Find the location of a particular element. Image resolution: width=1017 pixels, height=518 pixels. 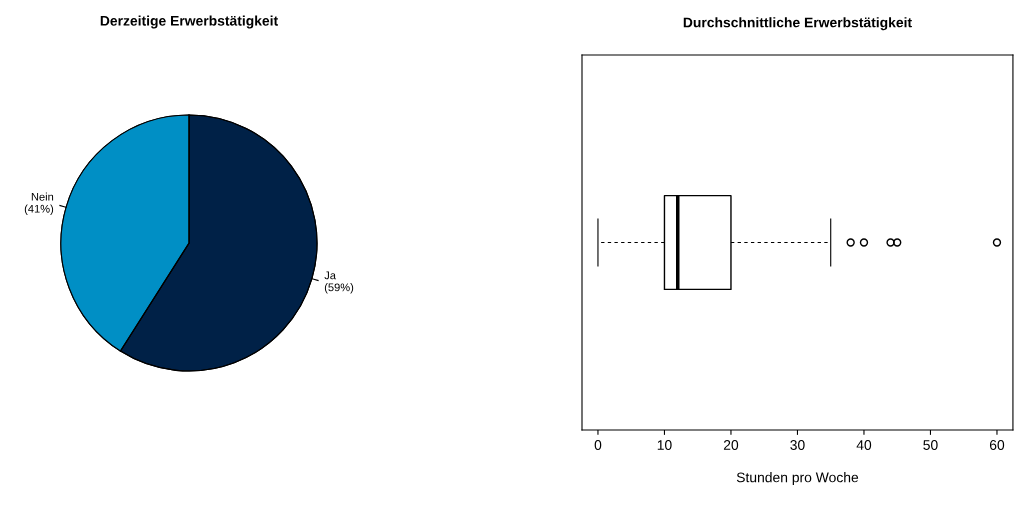

x-tick-label: 10 is located at coordinates (664, 445).